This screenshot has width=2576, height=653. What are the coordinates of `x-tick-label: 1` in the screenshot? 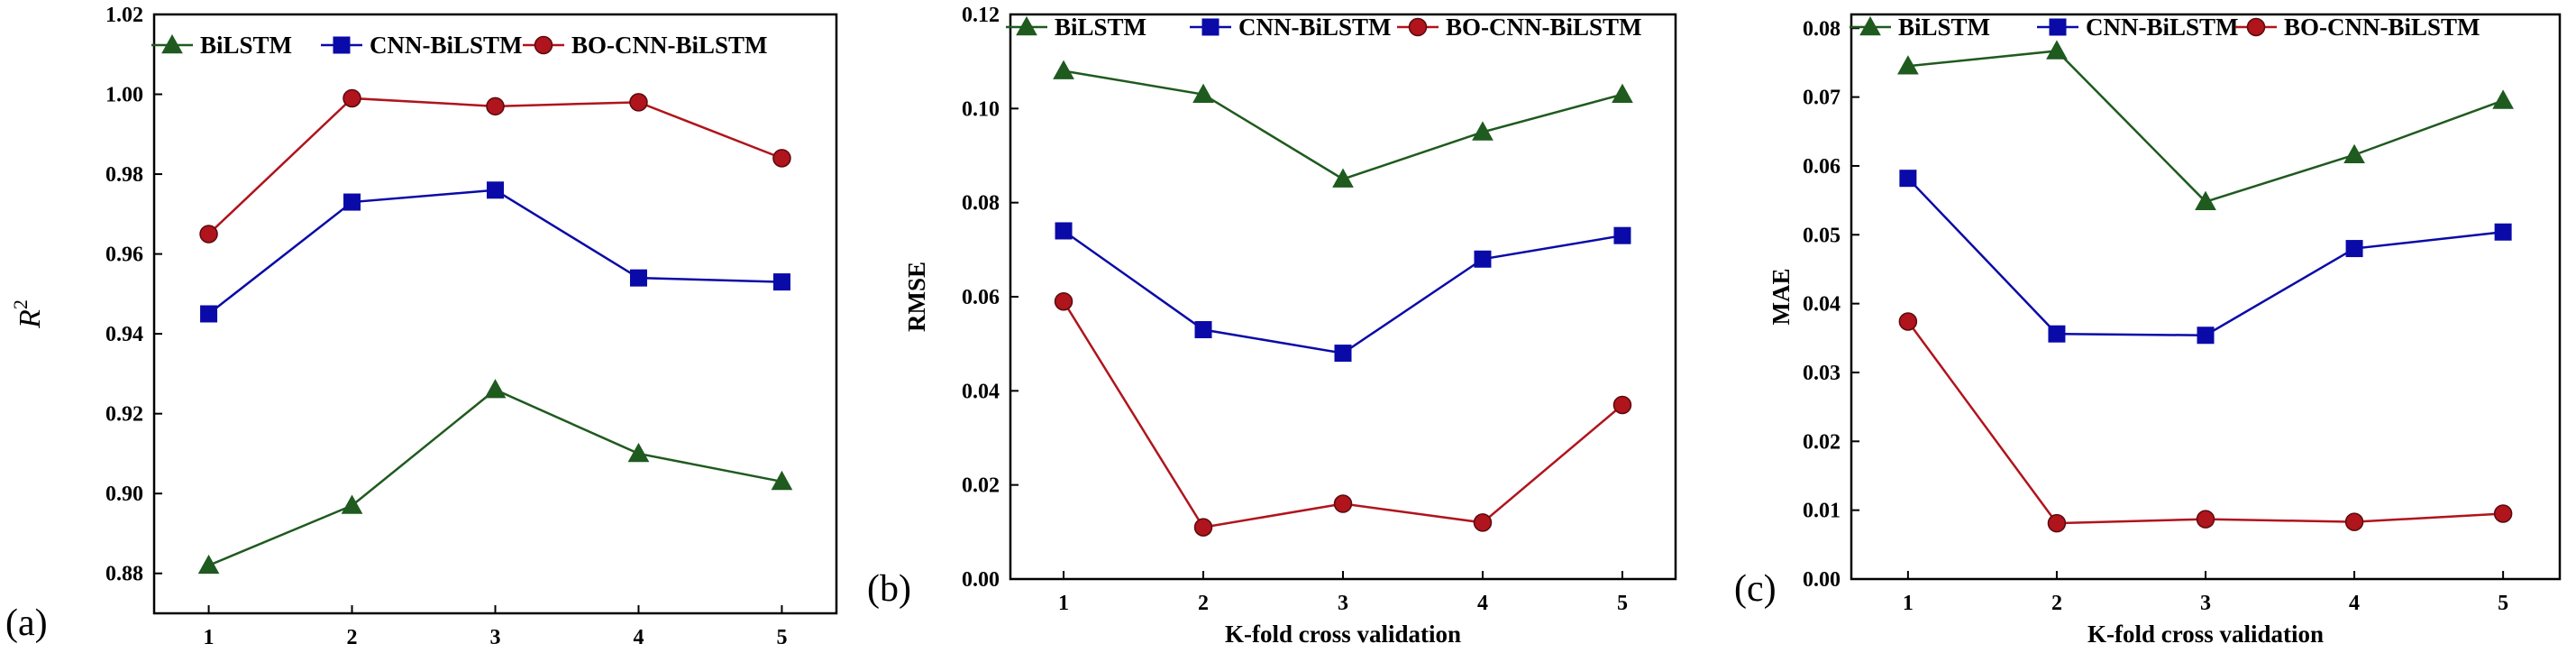 It's located at (1909, 603).